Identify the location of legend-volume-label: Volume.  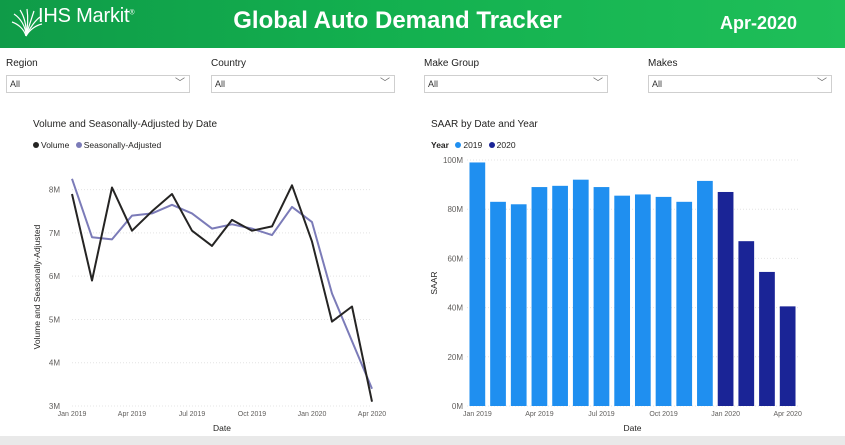
(55, 145).